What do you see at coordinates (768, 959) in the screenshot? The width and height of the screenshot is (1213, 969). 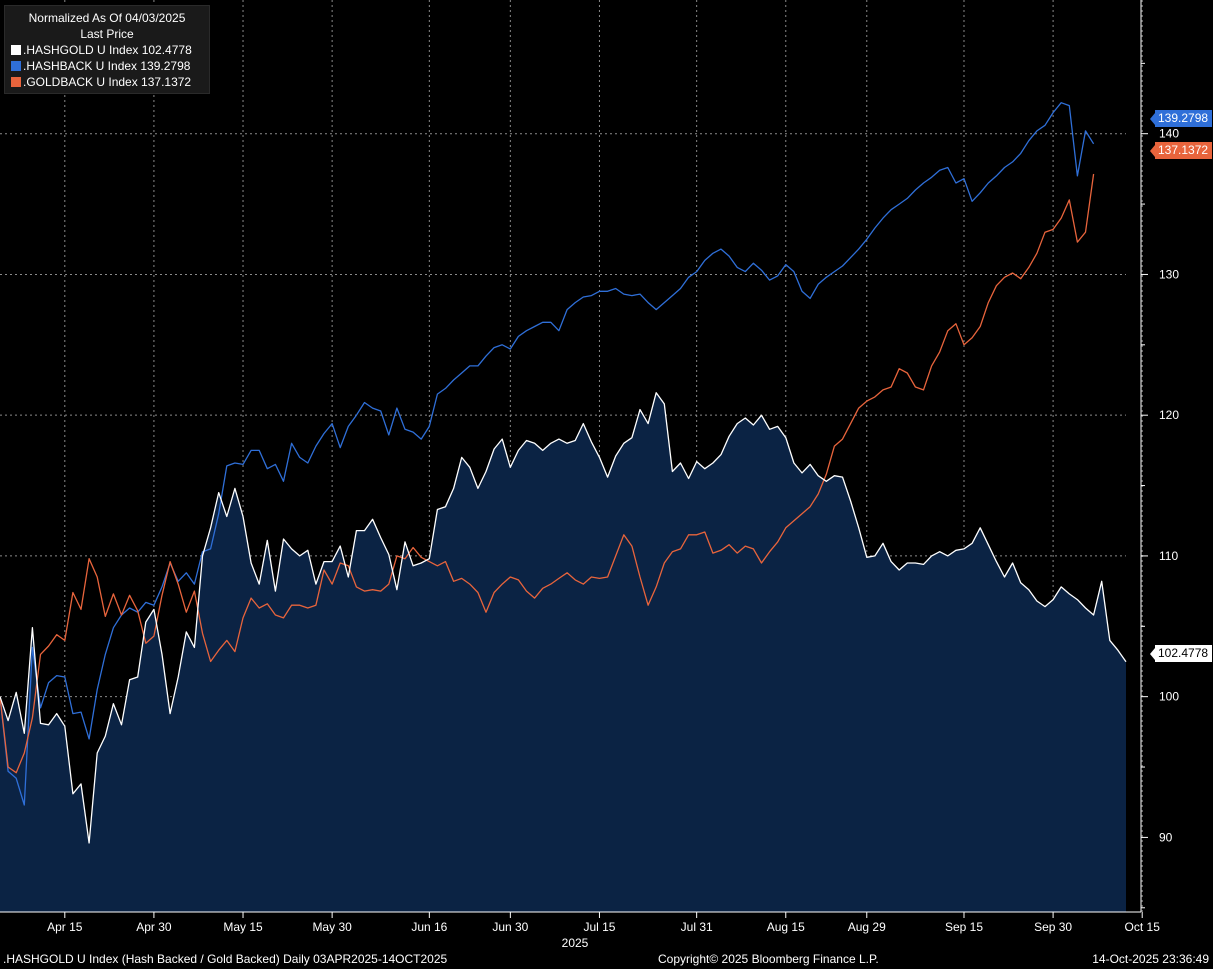 I see `footer-copyright: Copyright© 2025 Bloomberg Finance L.P.` at bounding box center [768, 959].